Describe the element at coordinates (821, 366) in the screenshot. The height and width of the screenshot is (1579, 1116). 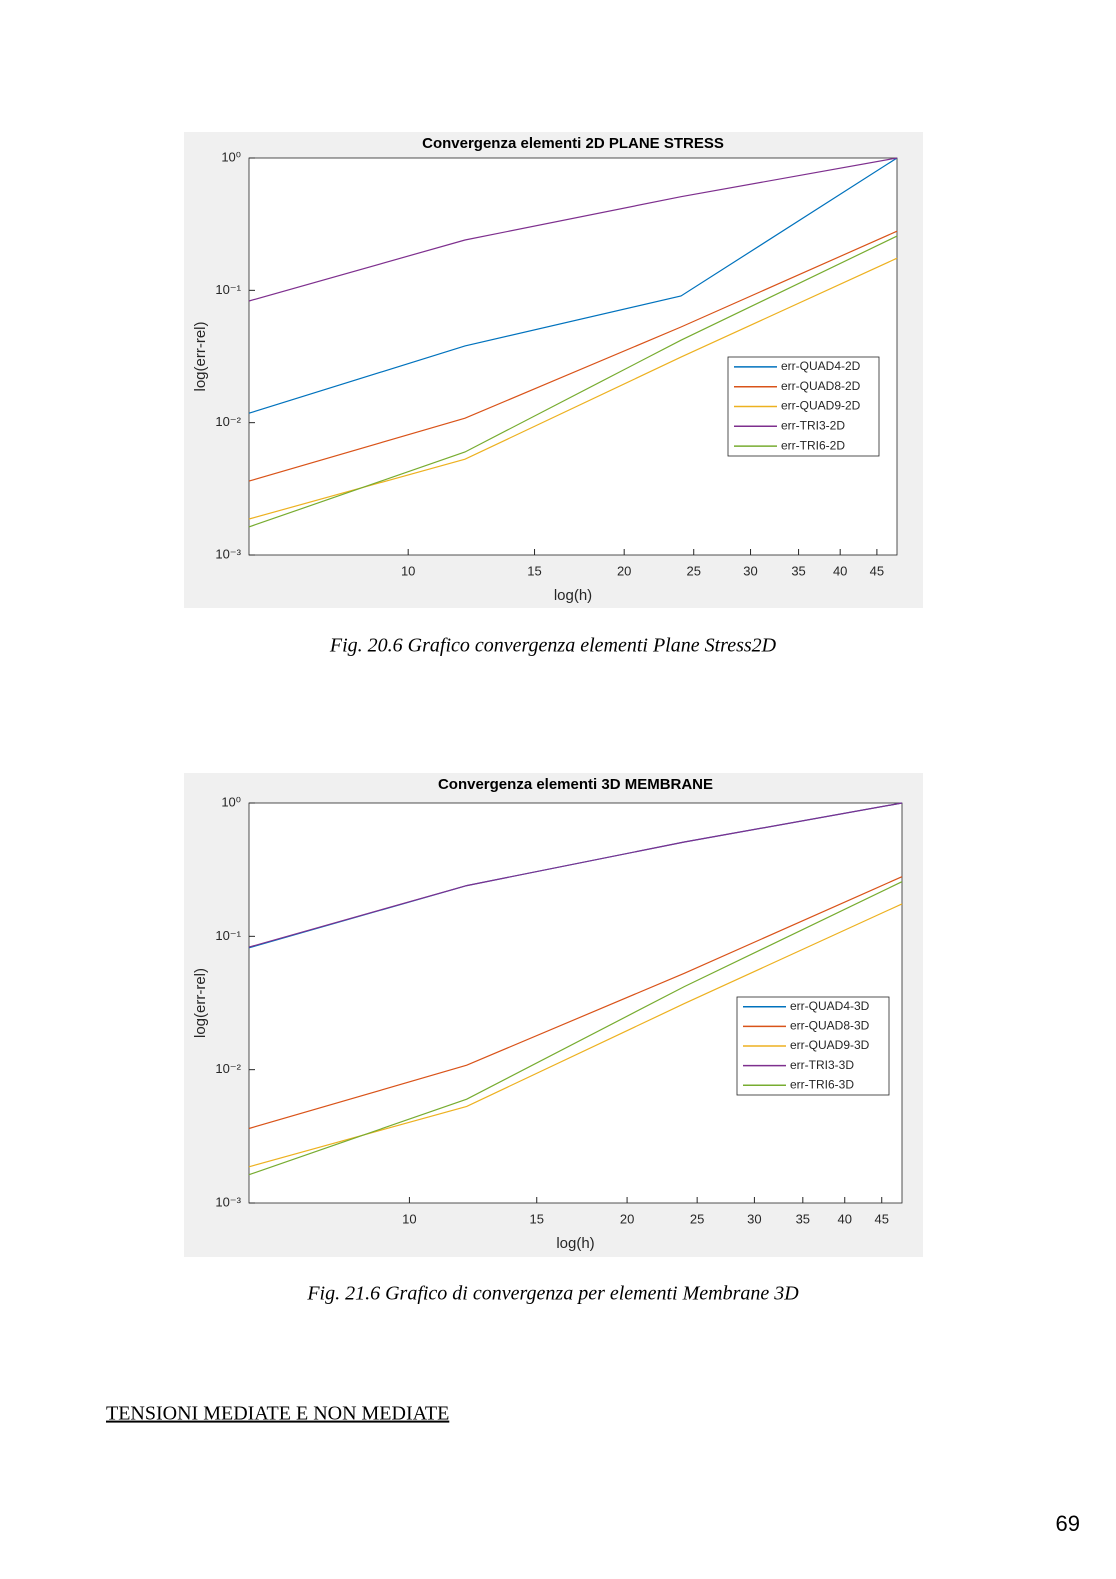
I see `legend-label: err-QUAD4-2D` at that location.